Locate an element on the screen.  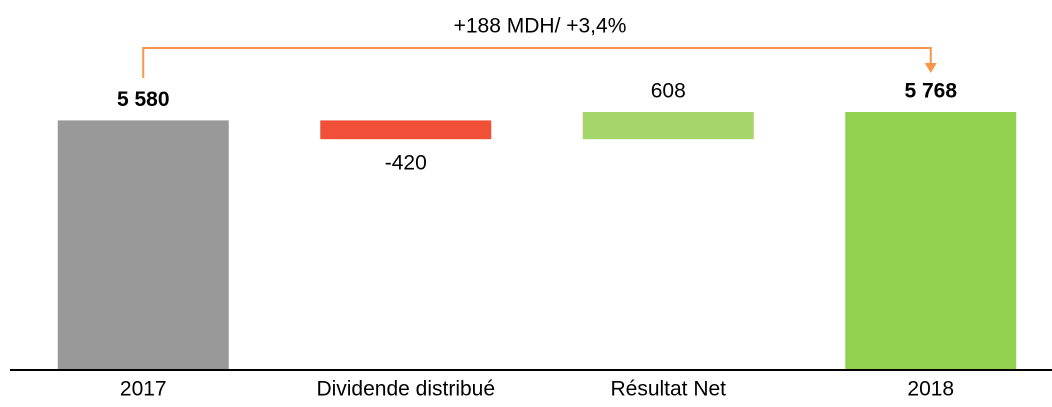
x-tick-label: 2018 is located at coordinates (930, 389).